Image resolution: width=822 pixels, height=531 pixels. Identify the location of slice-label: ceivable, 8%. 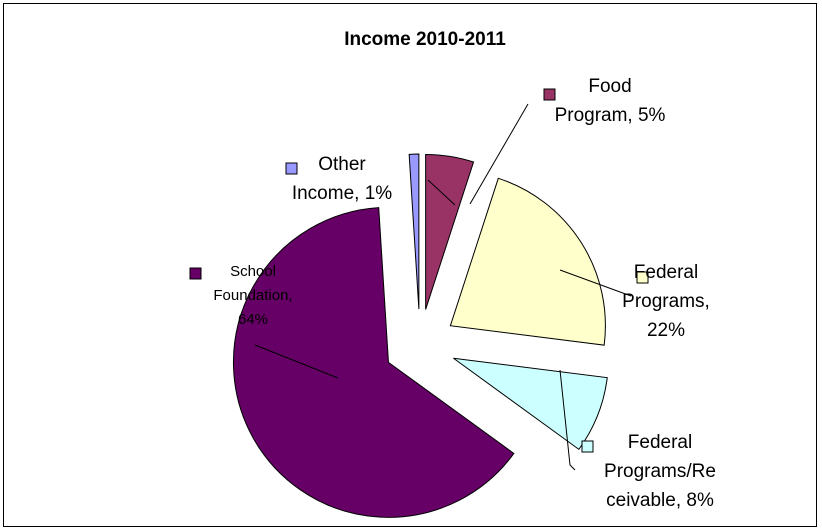
(660, 500).